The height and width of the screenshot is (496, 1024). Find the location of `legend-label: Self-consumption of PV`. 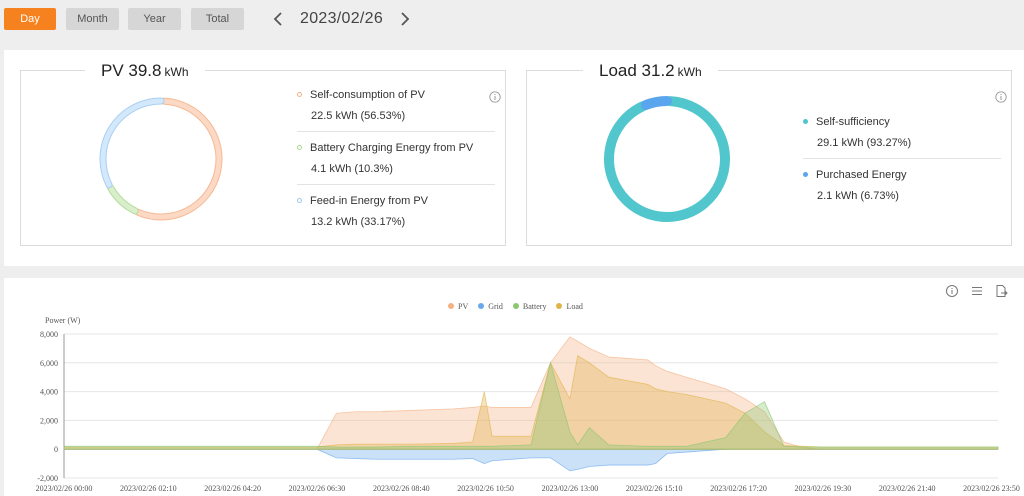

legend-label: Self-consumption of PV is located at coordinates (367, 95).